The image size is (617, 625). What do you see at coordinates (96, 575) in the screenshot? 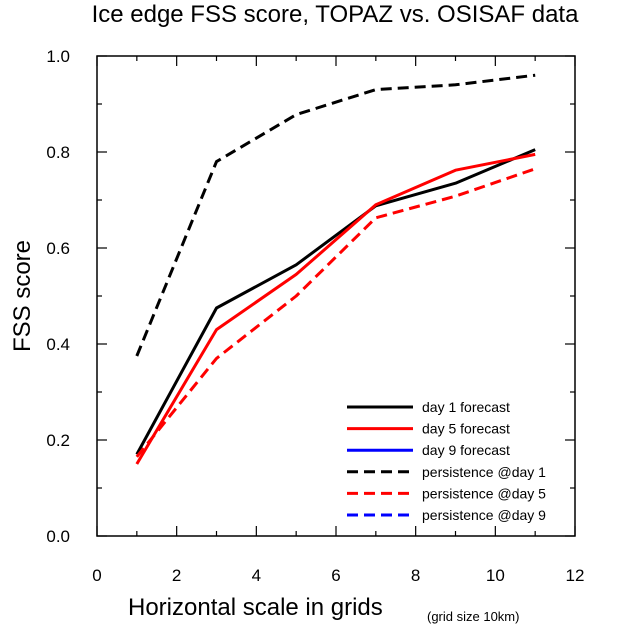
I see `x-tick-label: 0` at bounding box center [96, 575].